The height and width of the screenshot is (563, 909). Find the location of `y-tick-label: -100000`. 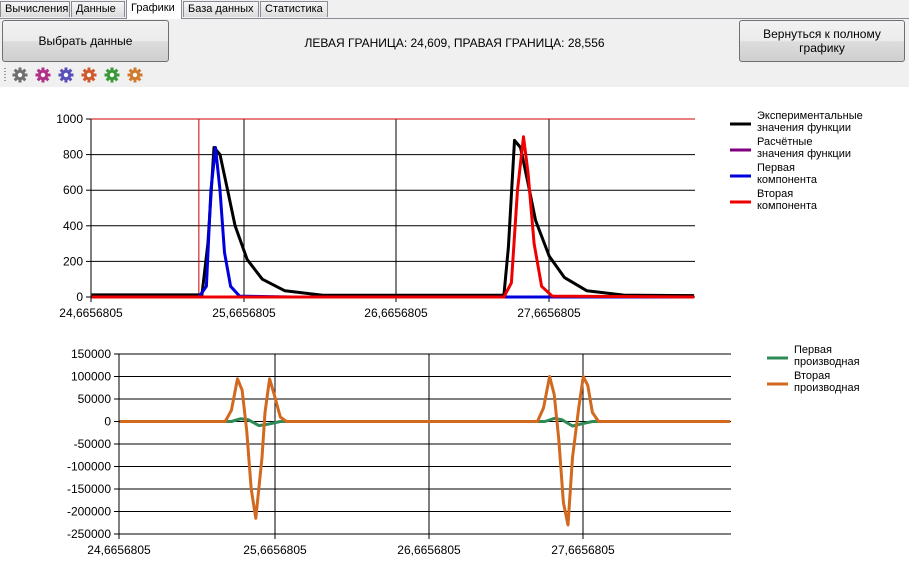

y-tick-label: -100000 is located at coordinates (89, 467).